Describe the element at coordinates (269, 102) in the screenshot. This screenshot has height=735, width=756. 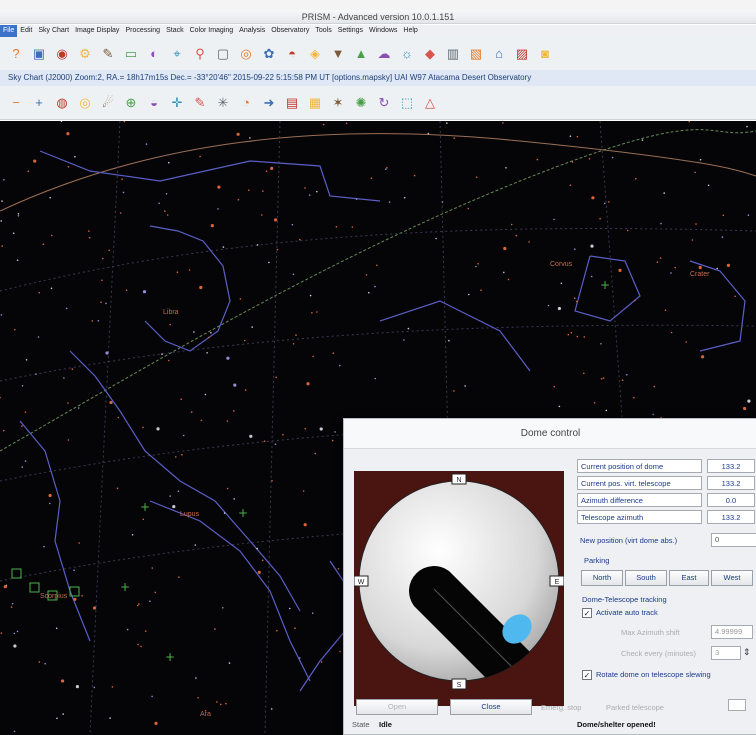
I see `arrow-right-icon: ➜` at that location.